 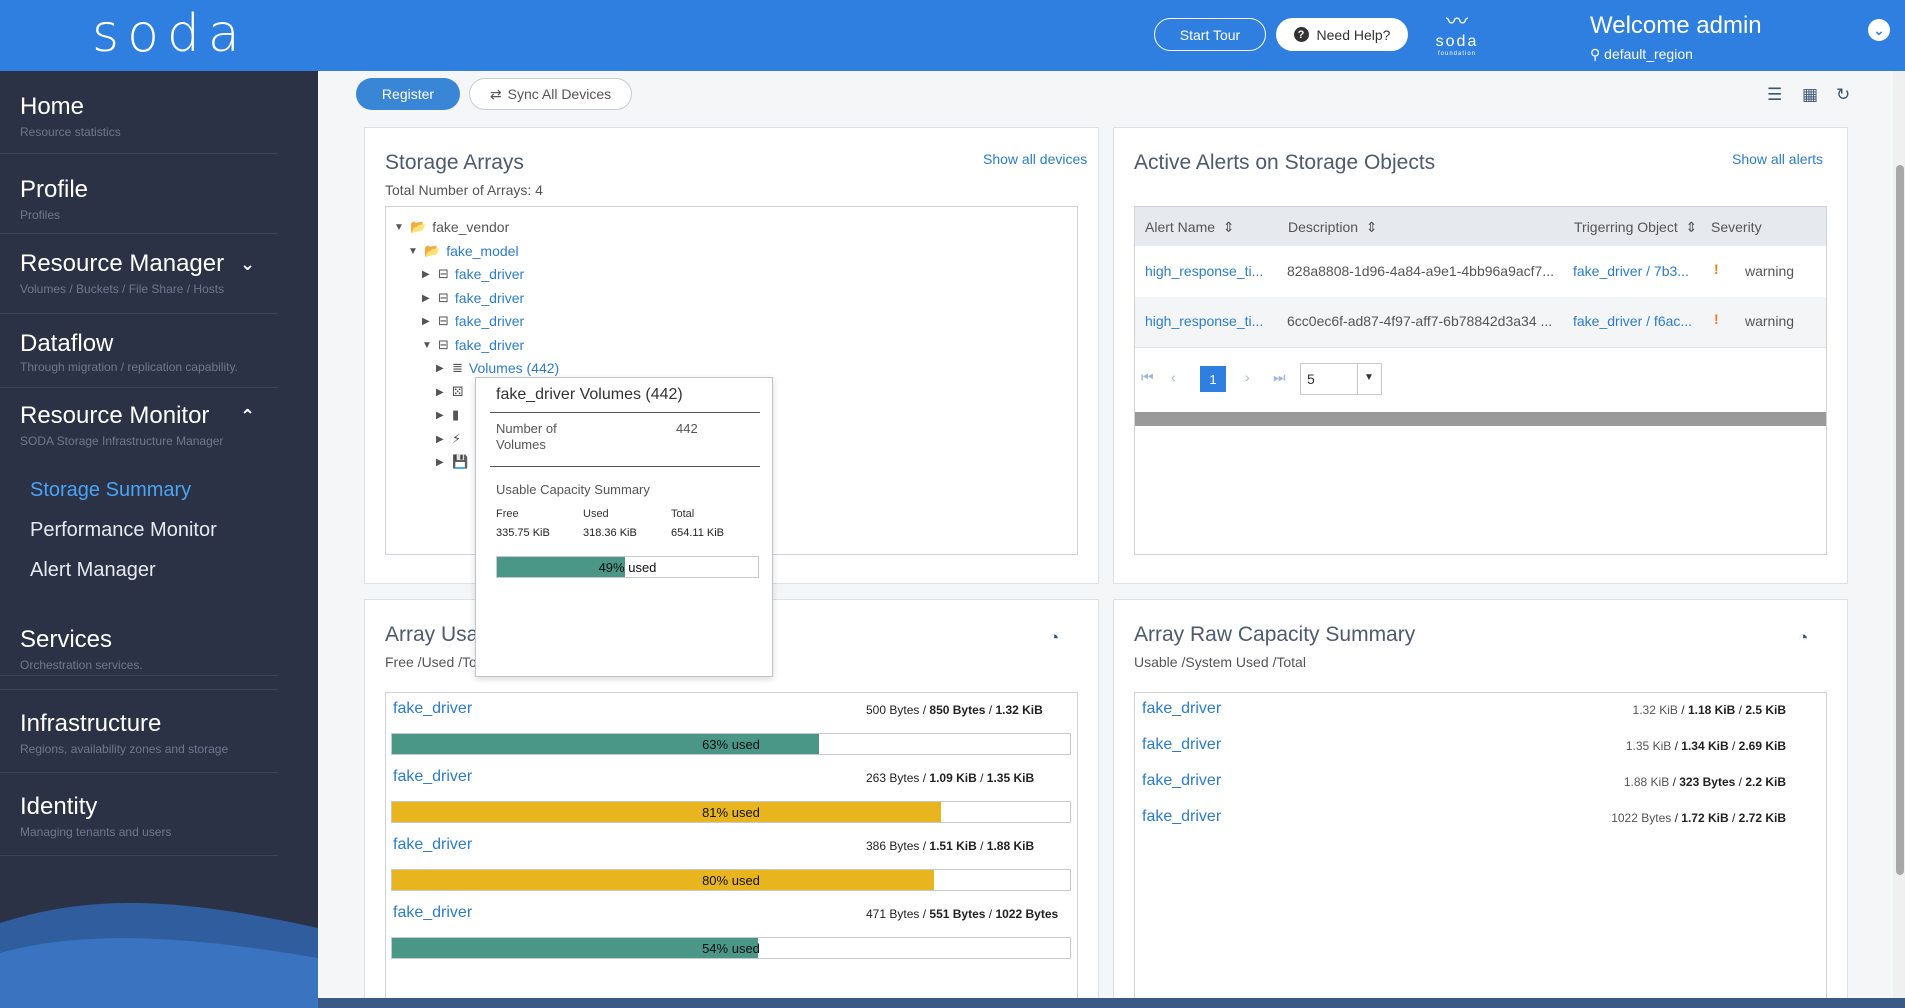 I want to click on tree-node-vendor: ▼ 📂 fake_vendor, so click(x=452, y=227).